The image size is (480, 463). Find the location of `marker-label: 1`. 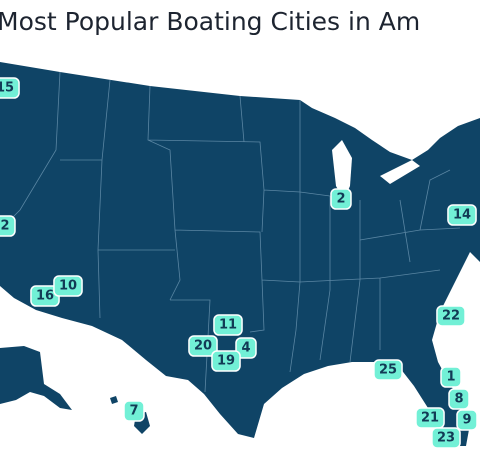

marker-label: 1 is located at coordinates (450, 377).